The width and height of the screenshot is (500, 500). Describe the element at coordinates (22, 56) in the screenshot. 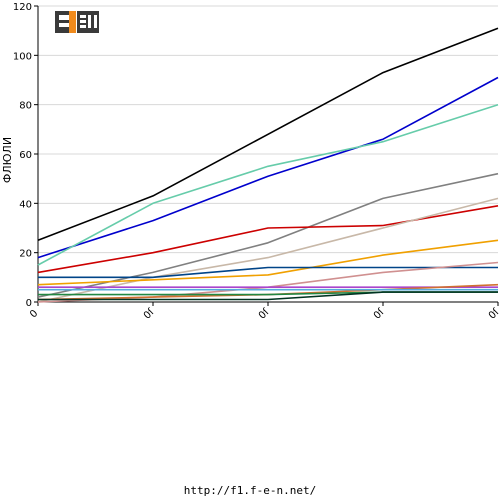

I see `y-tick-label: 100` at that location.